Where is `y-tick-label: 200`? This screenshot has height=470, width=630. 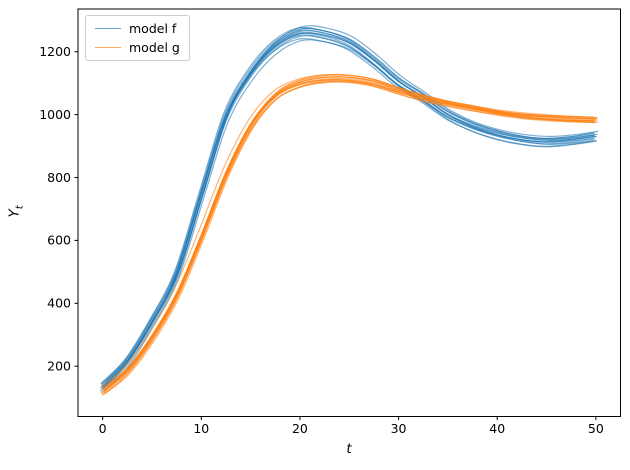 y-tick-label: 200 is located at coordinates (59, 365).